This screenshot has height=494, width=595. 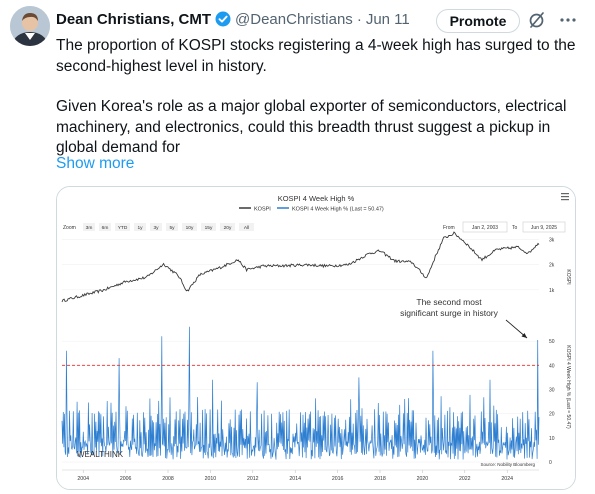 I want to click on lower-axis-ticks: 50 40 30 20 10 0, so click(x=552, y=402).